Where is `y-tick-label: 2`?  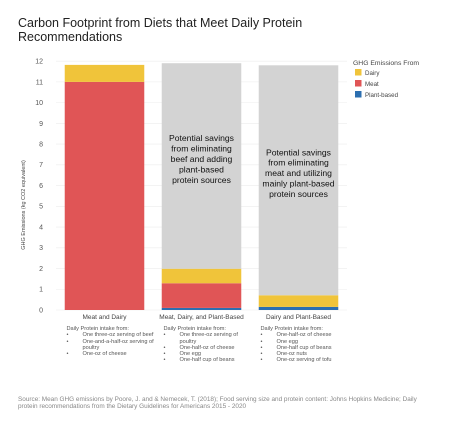
y-tick-label: 2 is located at coordinates (41, 269).